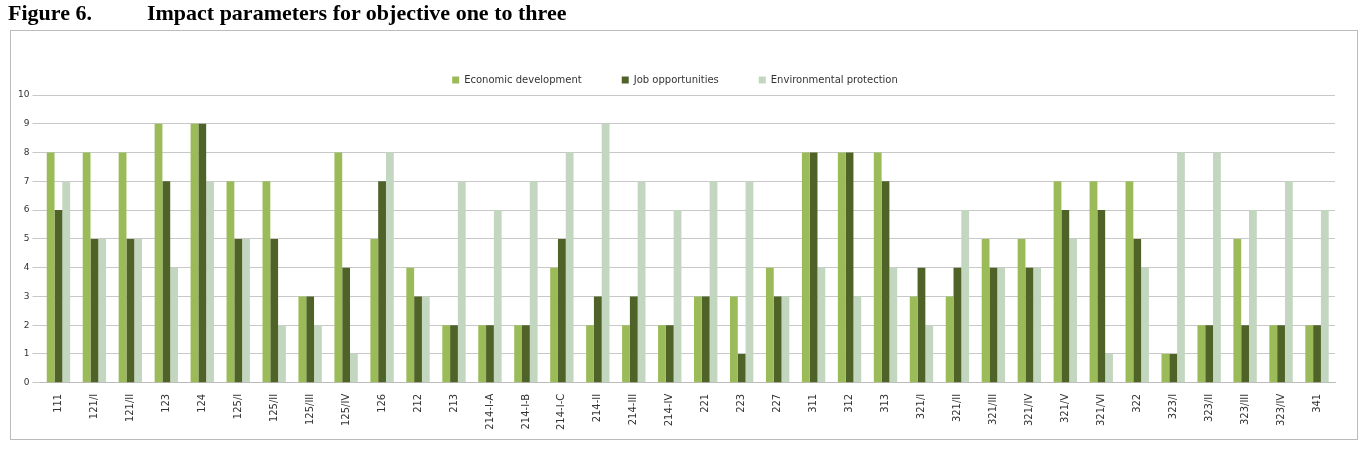  Describe the element at coordinates (705, 403) in the screenshot. I see `x-tick-label: 221` at that location.